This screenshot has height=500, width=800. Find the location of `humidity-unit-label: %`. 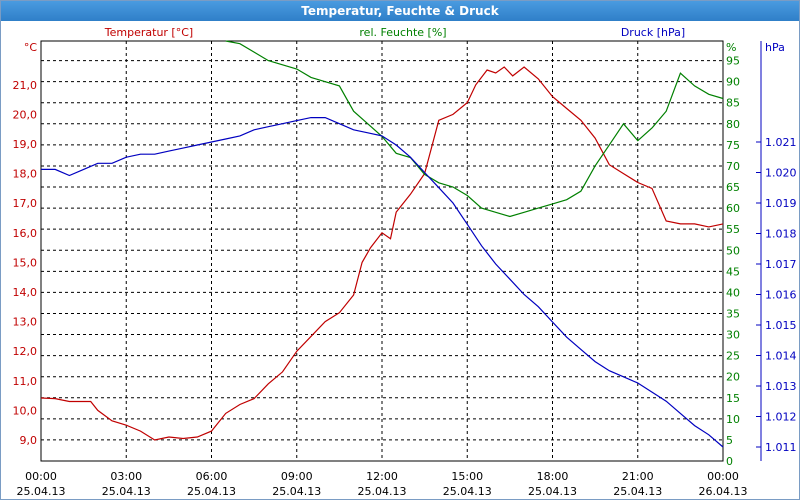

humidity-unit-label: % is located at coordinates (731, 47).